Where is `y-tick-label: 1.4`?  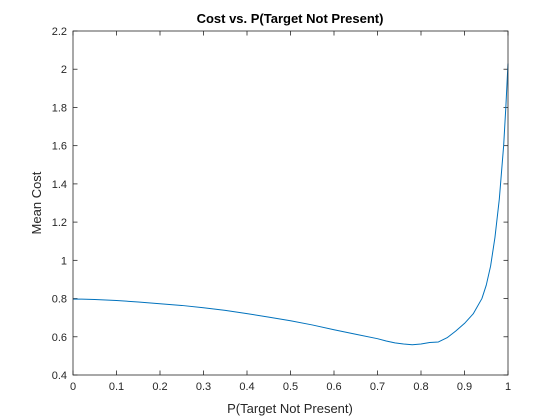 y-tick-label: 1.4 is located at coordinates (59, 185).